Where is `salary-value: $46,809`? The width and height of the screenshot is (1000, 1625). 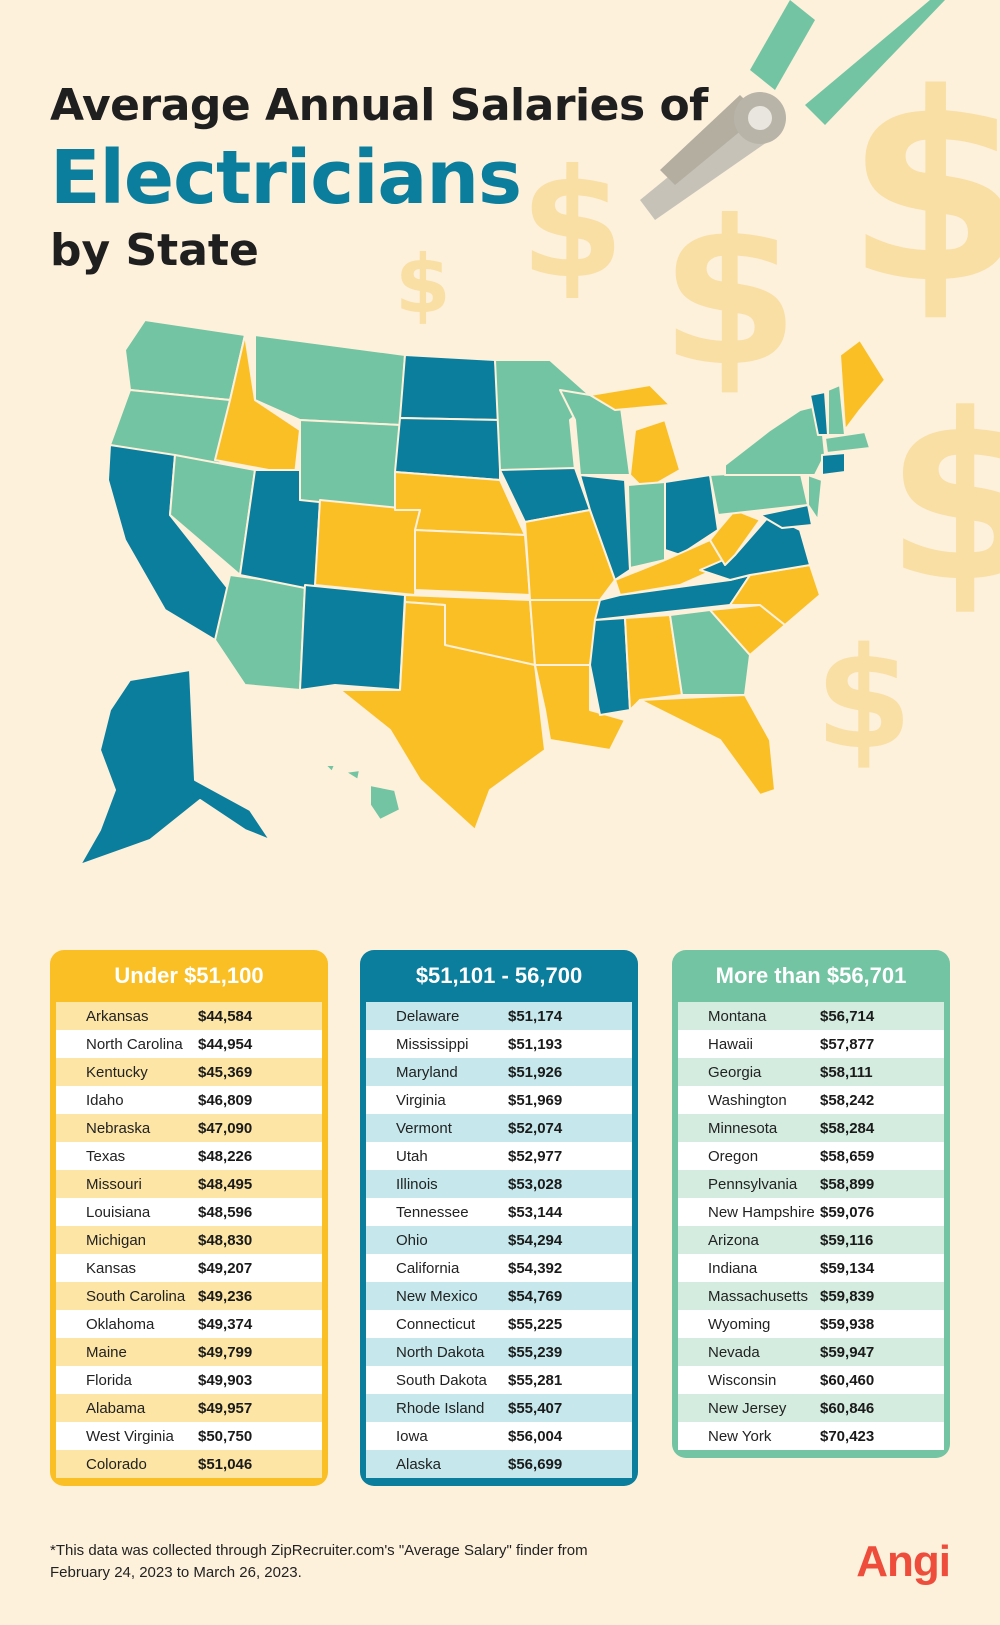 salary-value: $46,809 is located at coordinates (225, 1100).